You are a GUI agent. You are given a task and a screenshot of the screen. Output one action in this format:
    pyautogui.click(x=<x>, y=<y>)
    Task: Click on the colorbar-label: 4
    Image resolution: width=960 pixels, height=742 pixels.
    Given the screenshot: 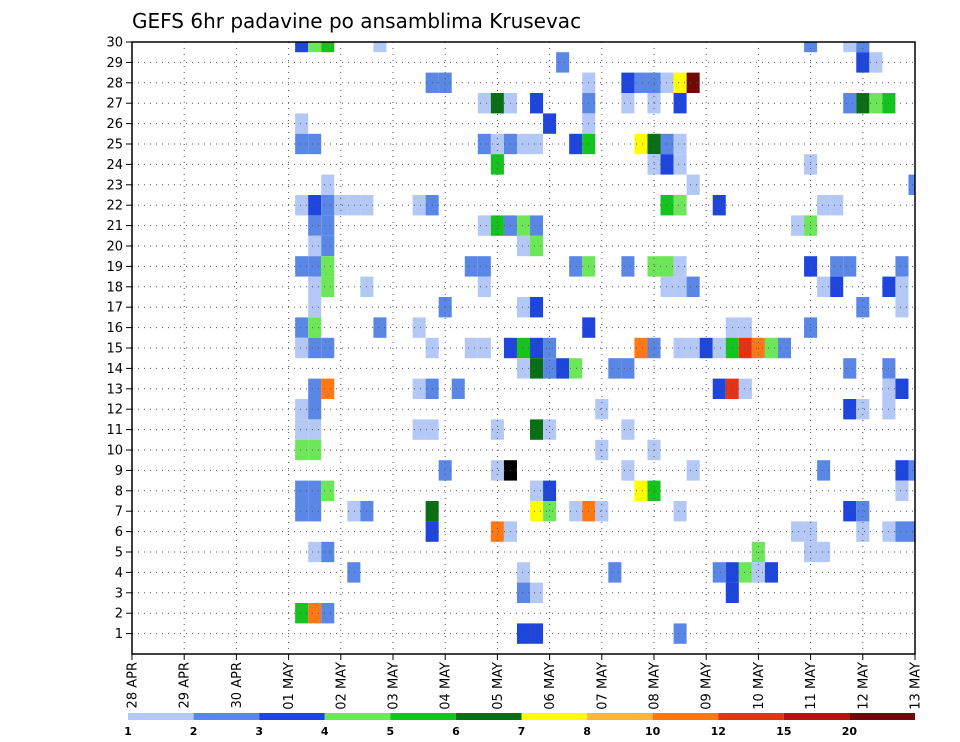 What is the action you would take?
    pyautogui.click(x=325, y=731)
    